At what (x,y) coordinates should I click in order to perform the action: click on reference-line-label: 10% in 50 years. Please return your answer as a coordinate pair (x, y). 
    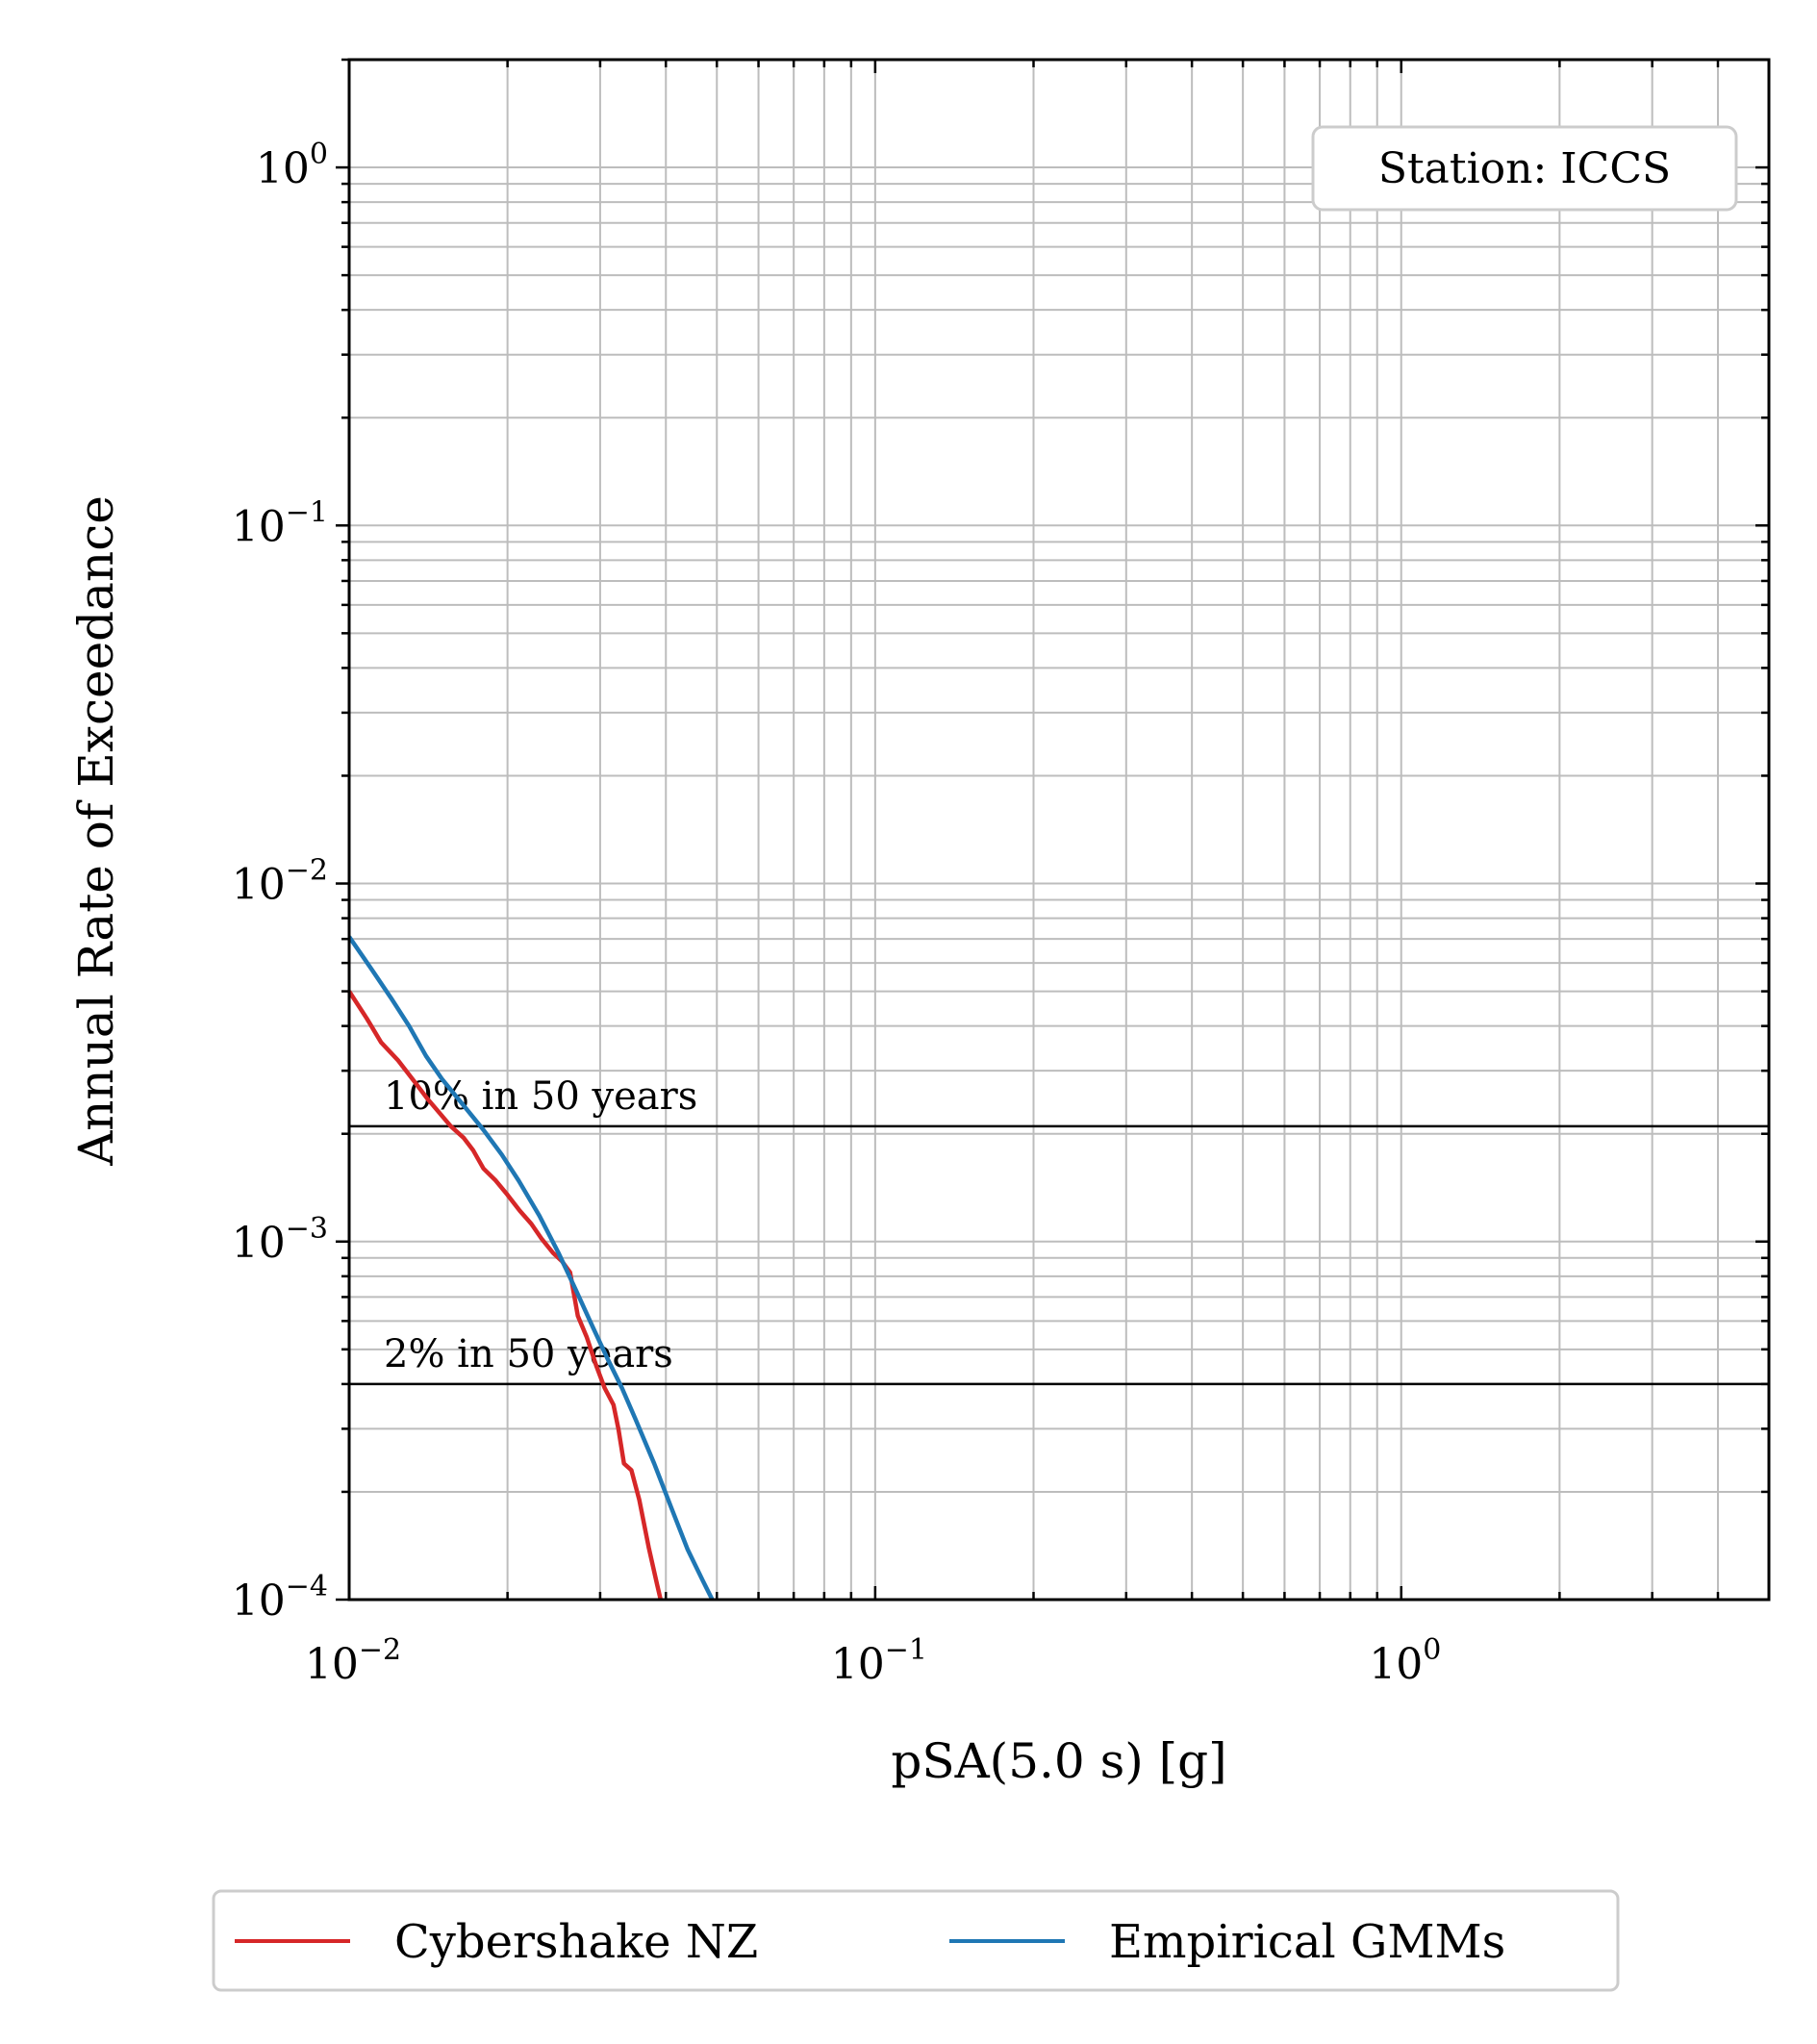
    Looking at the image, I should click on (541, 1096).